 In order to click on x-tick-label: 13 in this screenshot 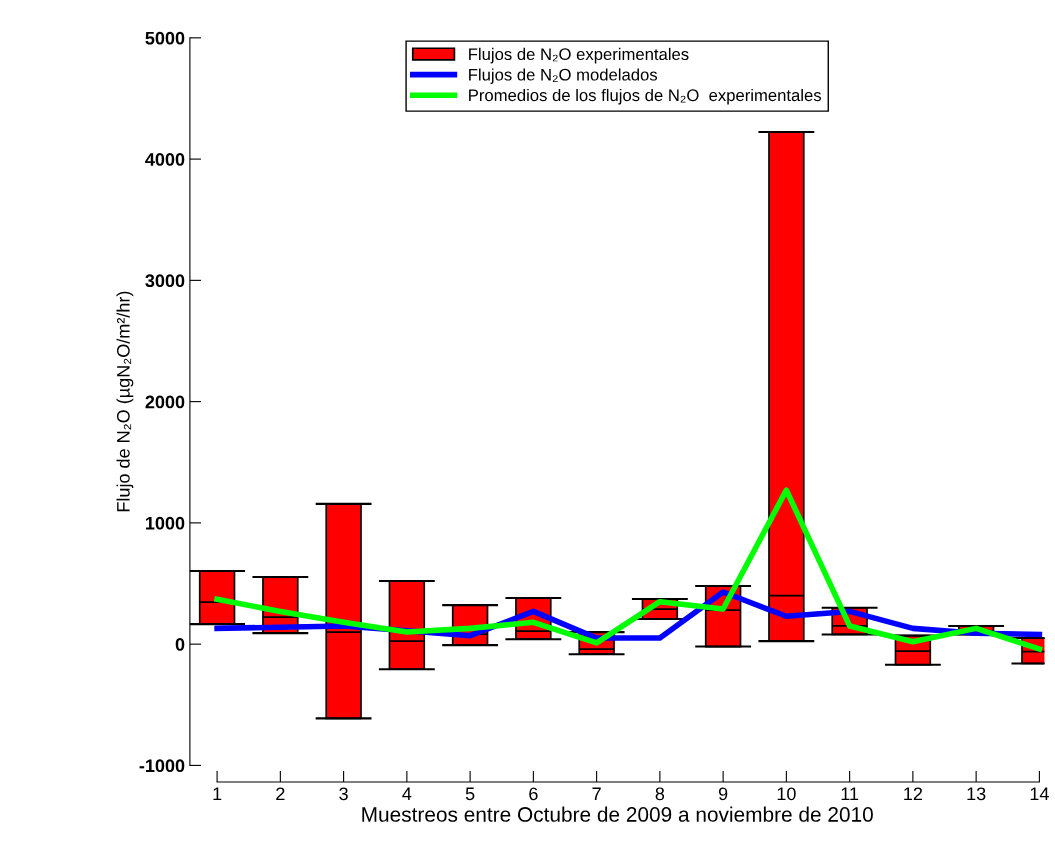, I will do `click(976, 794)`.